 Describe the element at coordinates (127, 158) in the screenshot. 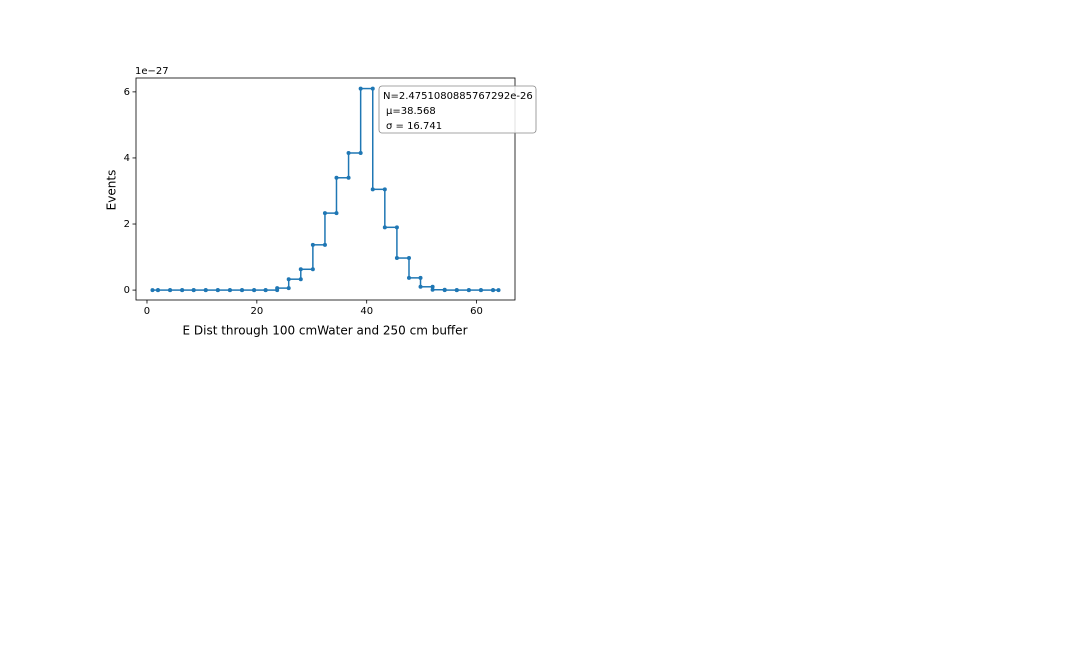

I see `y-tick-label: 4` at that location.